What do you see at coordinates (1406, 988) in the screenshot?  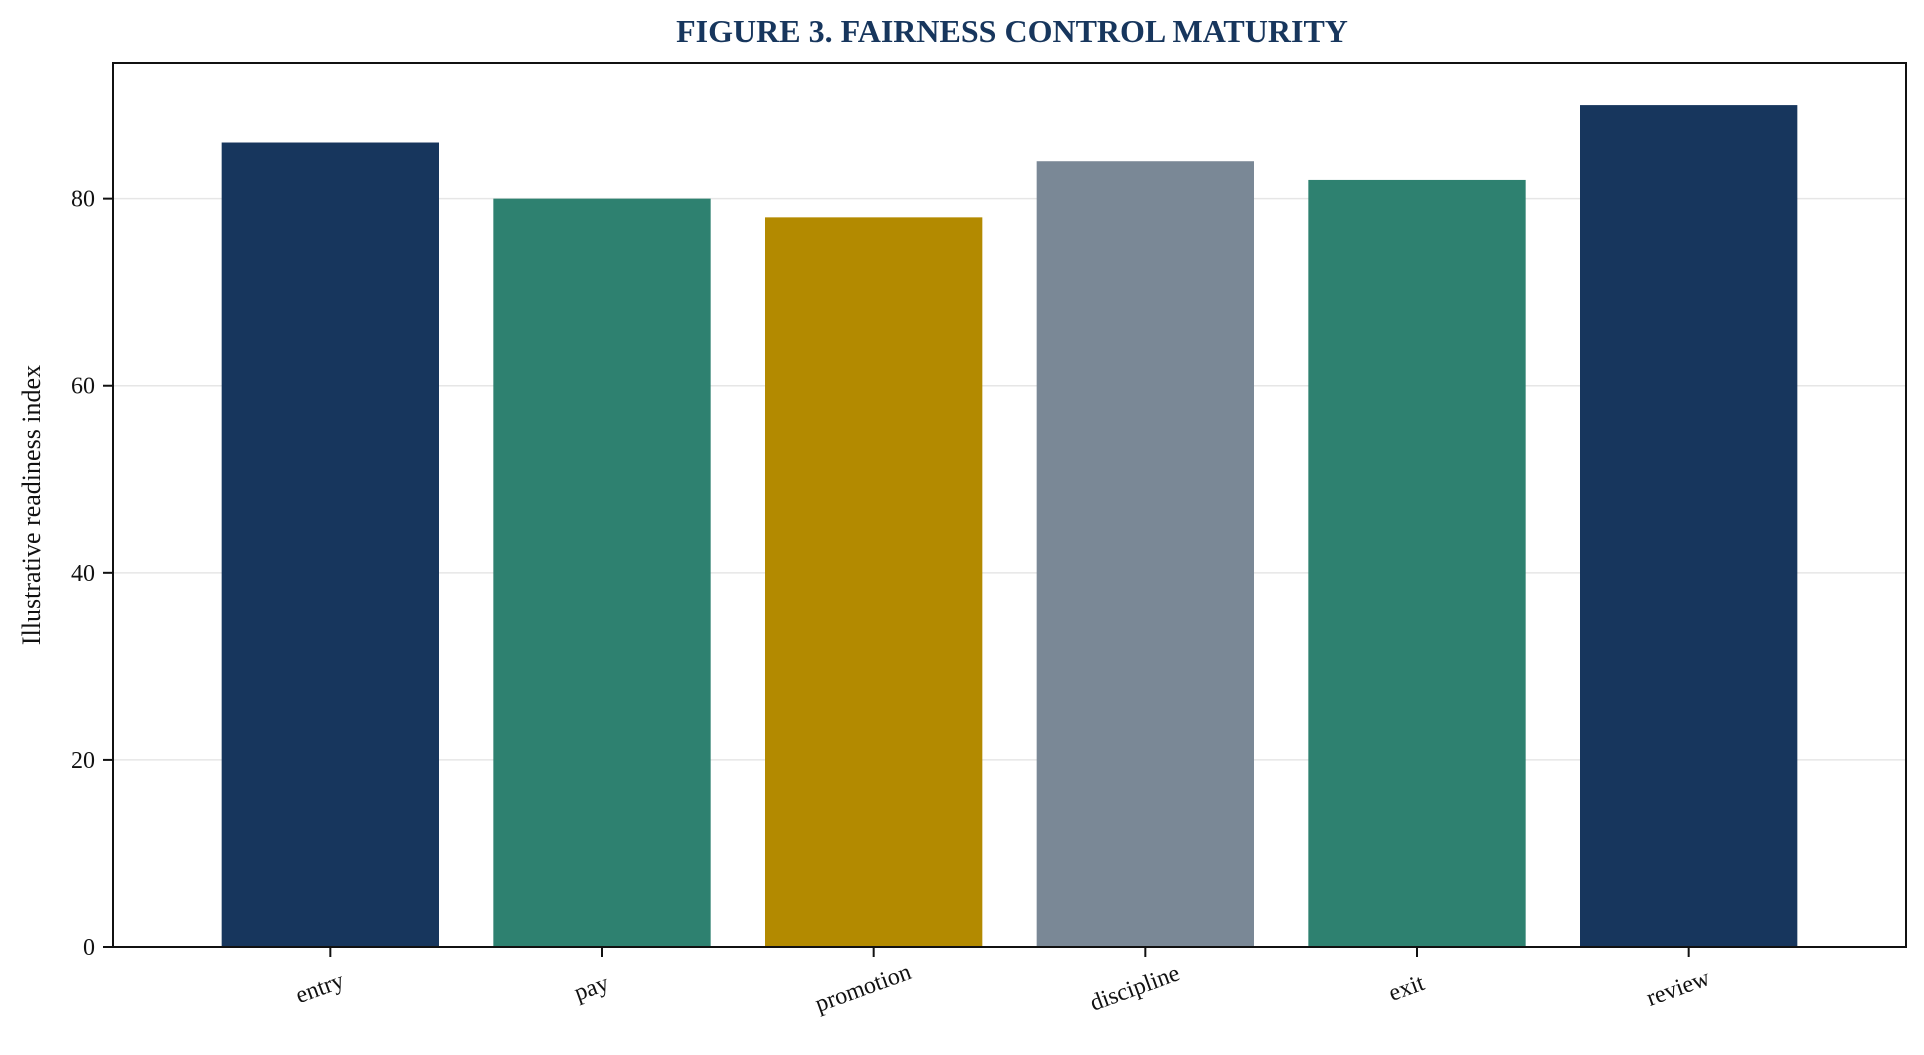 I see `x-tick-label: exit` at bounding box center [1406, 988].